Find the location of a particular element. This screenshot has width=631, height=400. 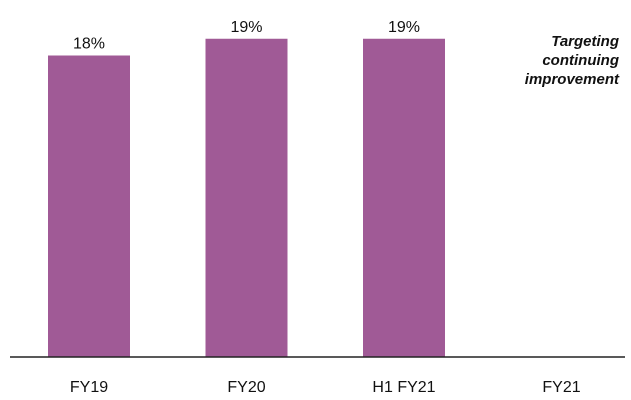

bar-h1-fy21 is located at coordinates (404, 197).